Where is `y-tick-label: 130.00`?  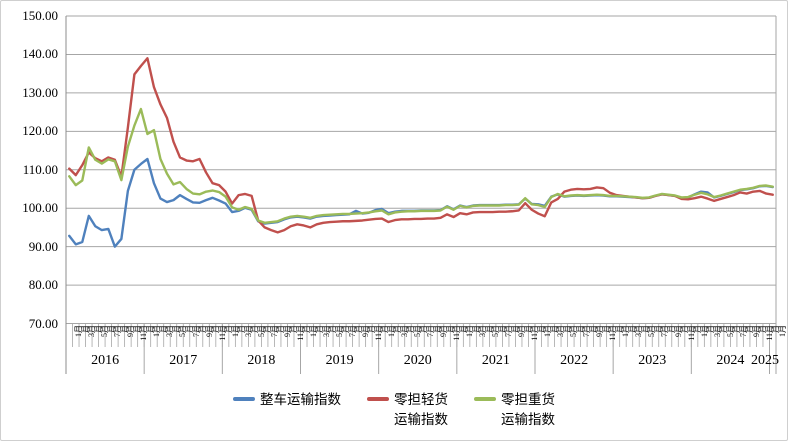
y-tick-label: 130.00 is located at coordinates (40, 92).